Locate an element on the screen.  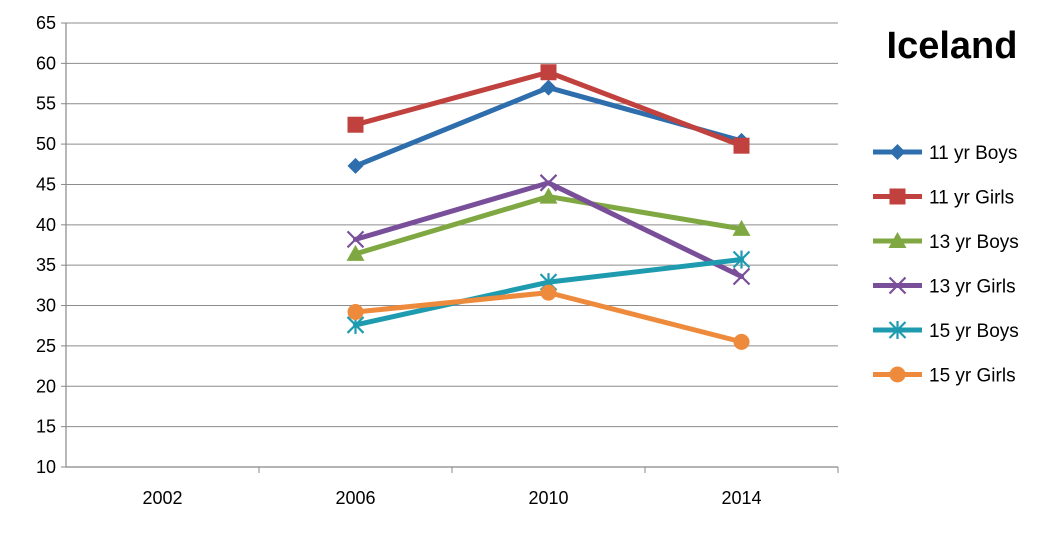
y-tick-label: 45 is located at coordinates (46, 184).